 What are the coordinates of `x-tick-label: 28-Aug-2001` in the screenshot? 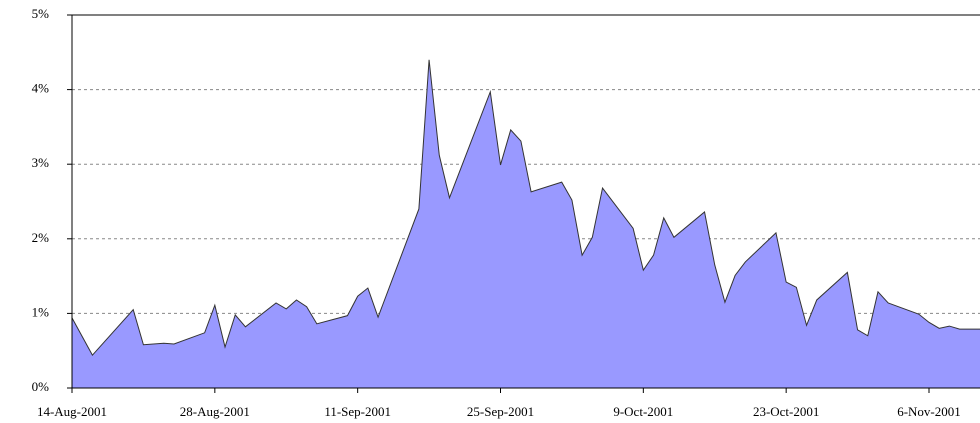 It's located at (215, 411).